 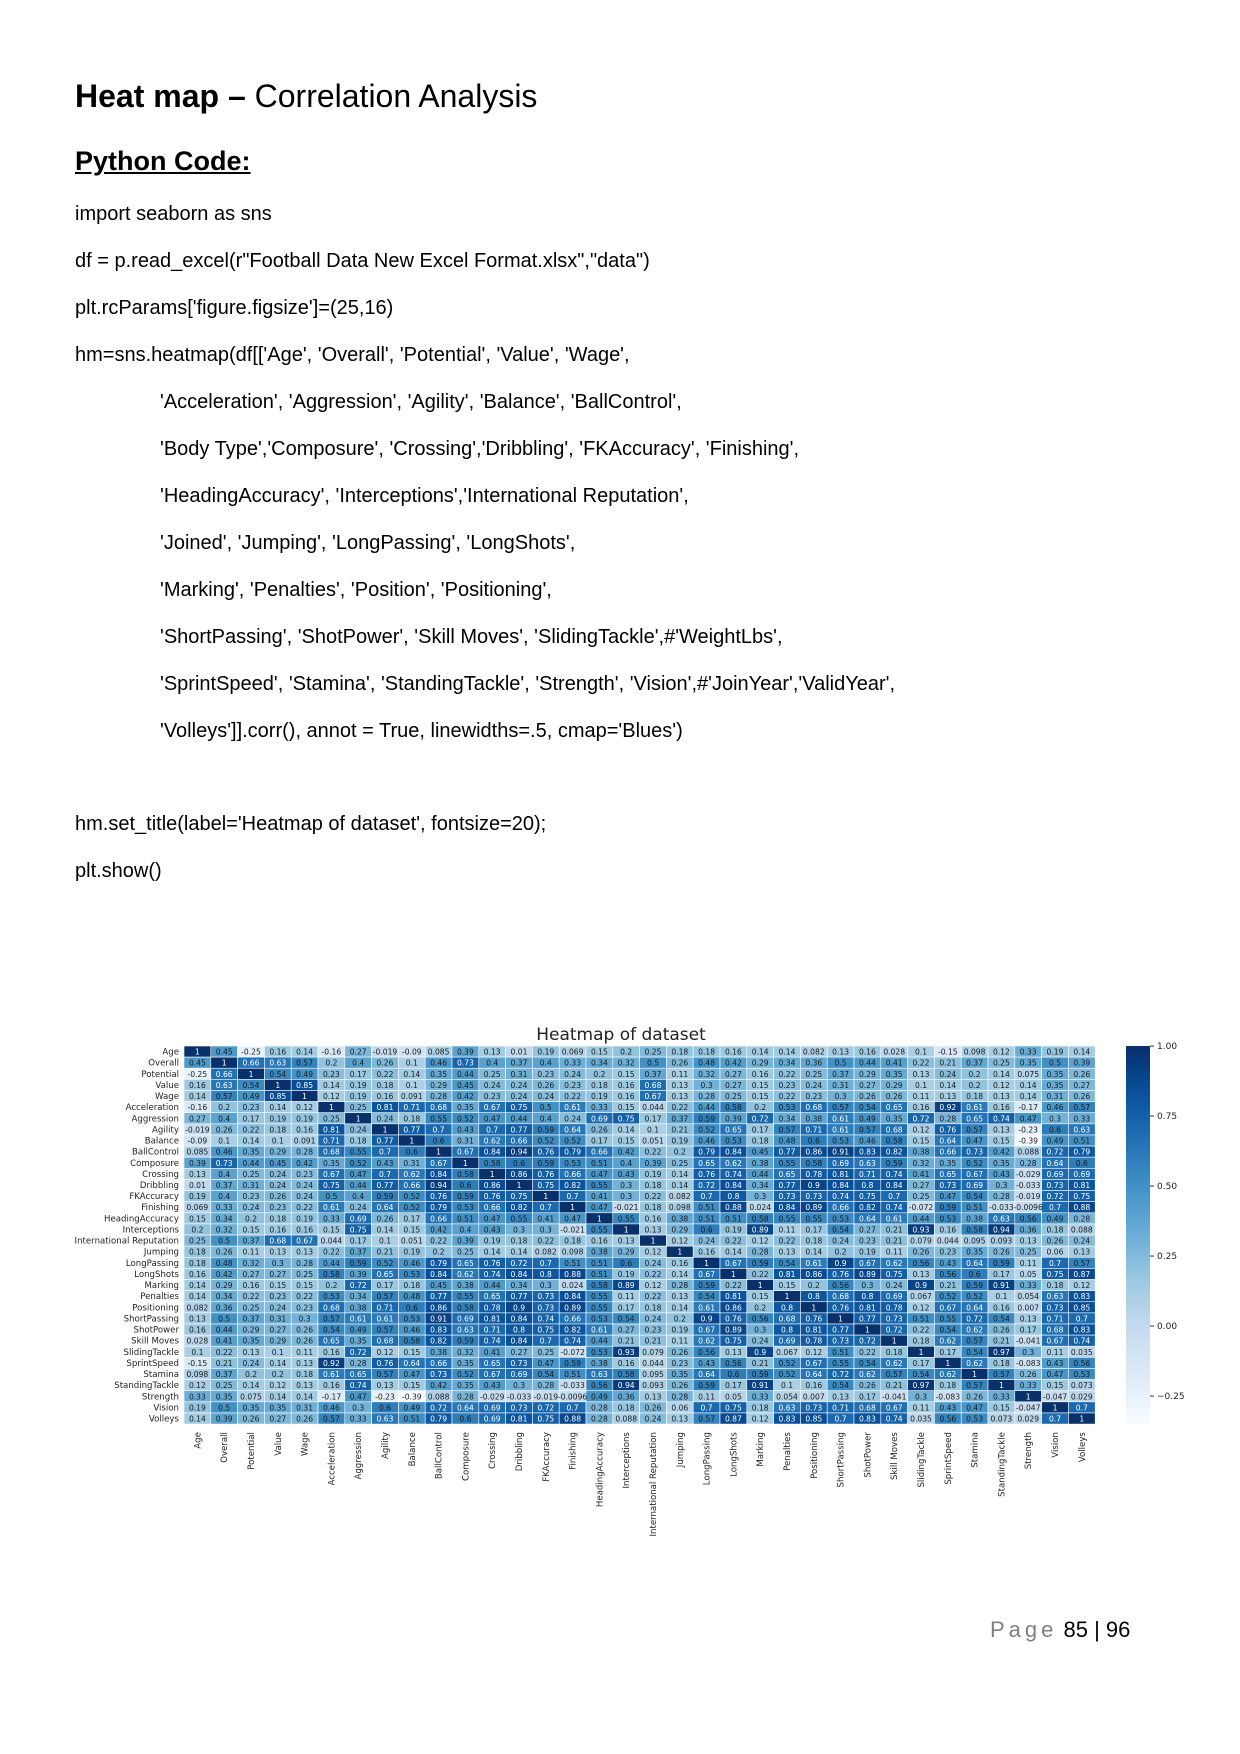 What do you see at coordinates (921, 1241) in the screenshot?
I see `cell-annotation: 0.079` at bounding box center [921, 1241].